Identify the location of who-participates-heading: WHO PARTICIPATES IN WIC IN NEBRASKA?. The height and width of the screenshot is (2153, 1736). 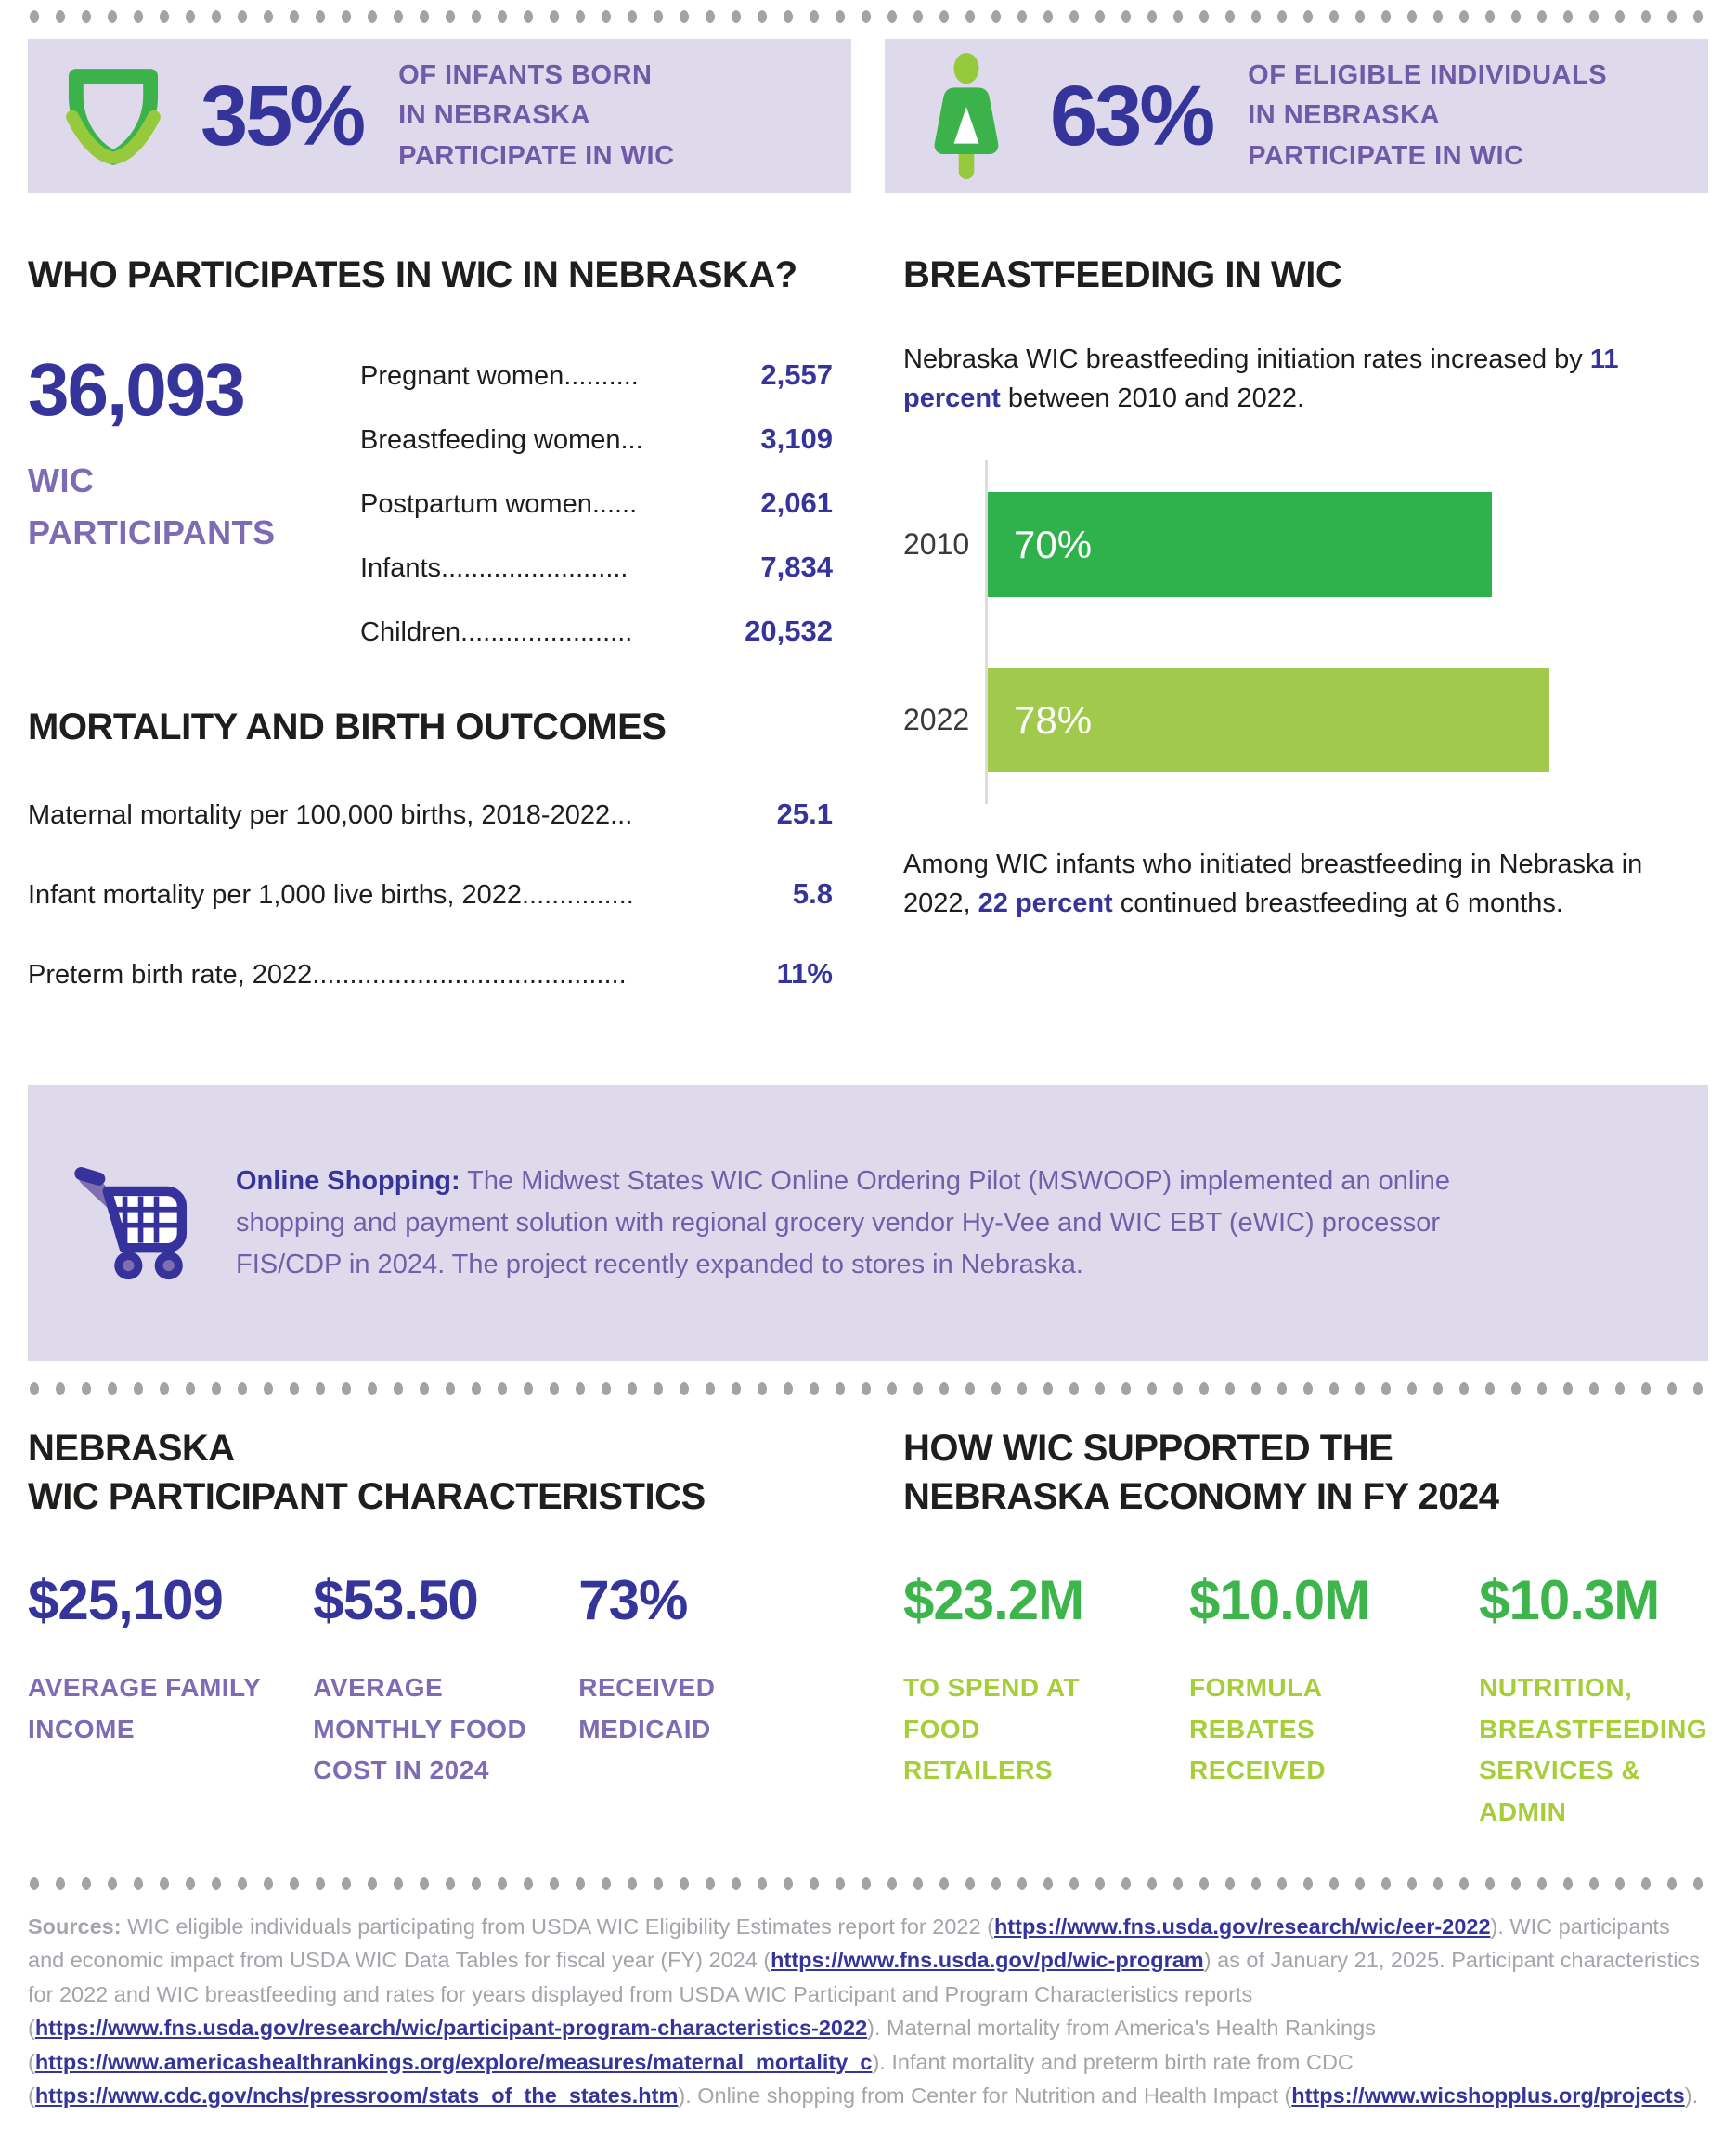
(412, 274).